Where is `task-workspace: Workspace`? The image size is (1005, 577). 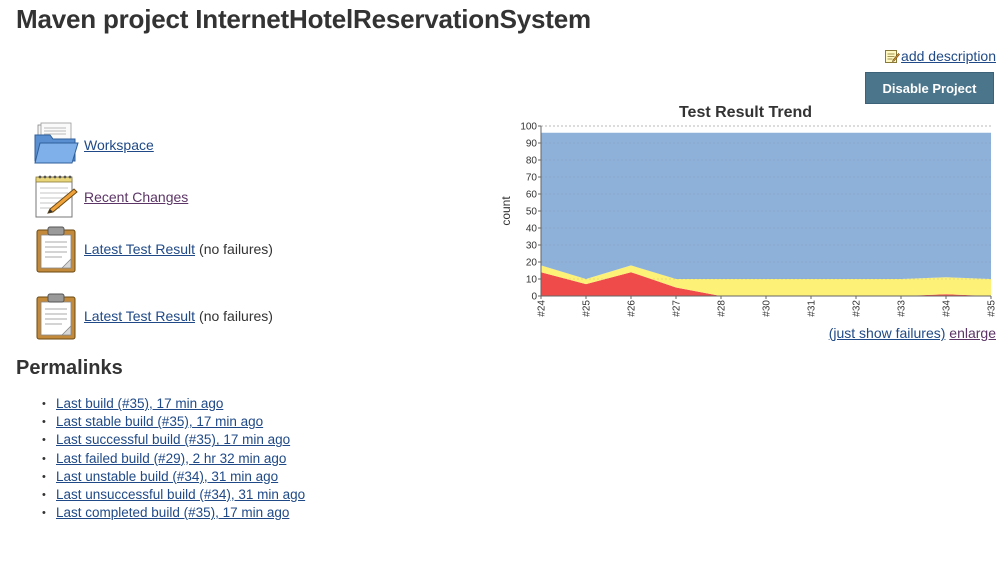
task-workspace: Workspace is located at coordinates (93, 145).